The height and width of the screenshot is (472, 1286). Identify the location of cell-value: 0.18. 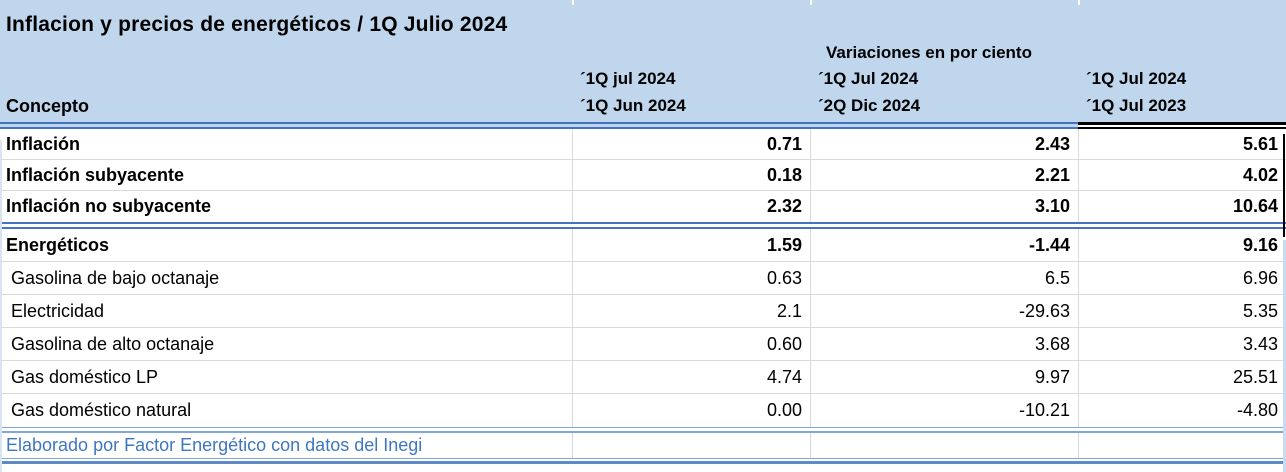
(691, 175).